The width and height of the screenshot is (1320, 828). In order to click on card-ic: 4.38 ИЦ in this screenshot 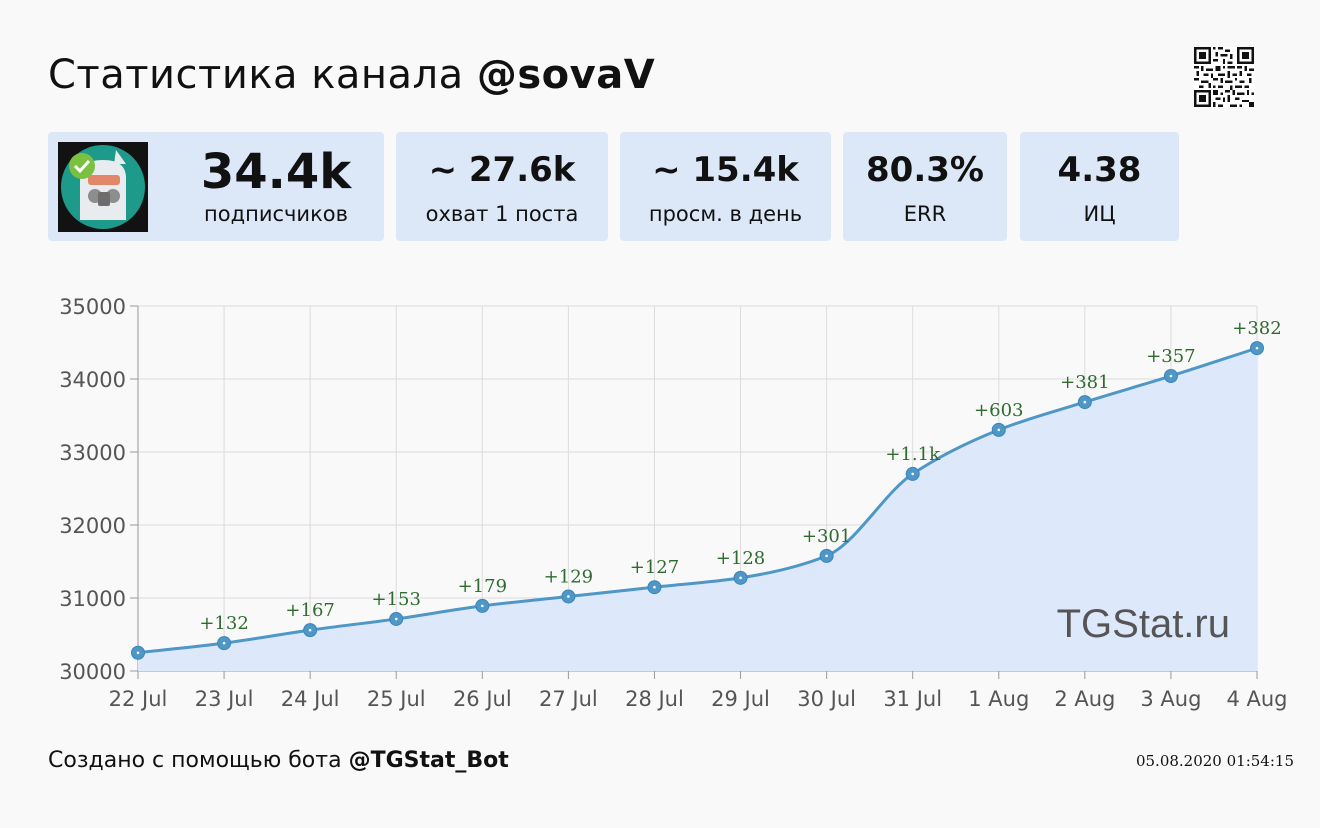, I will do `click(1099, 186)`.